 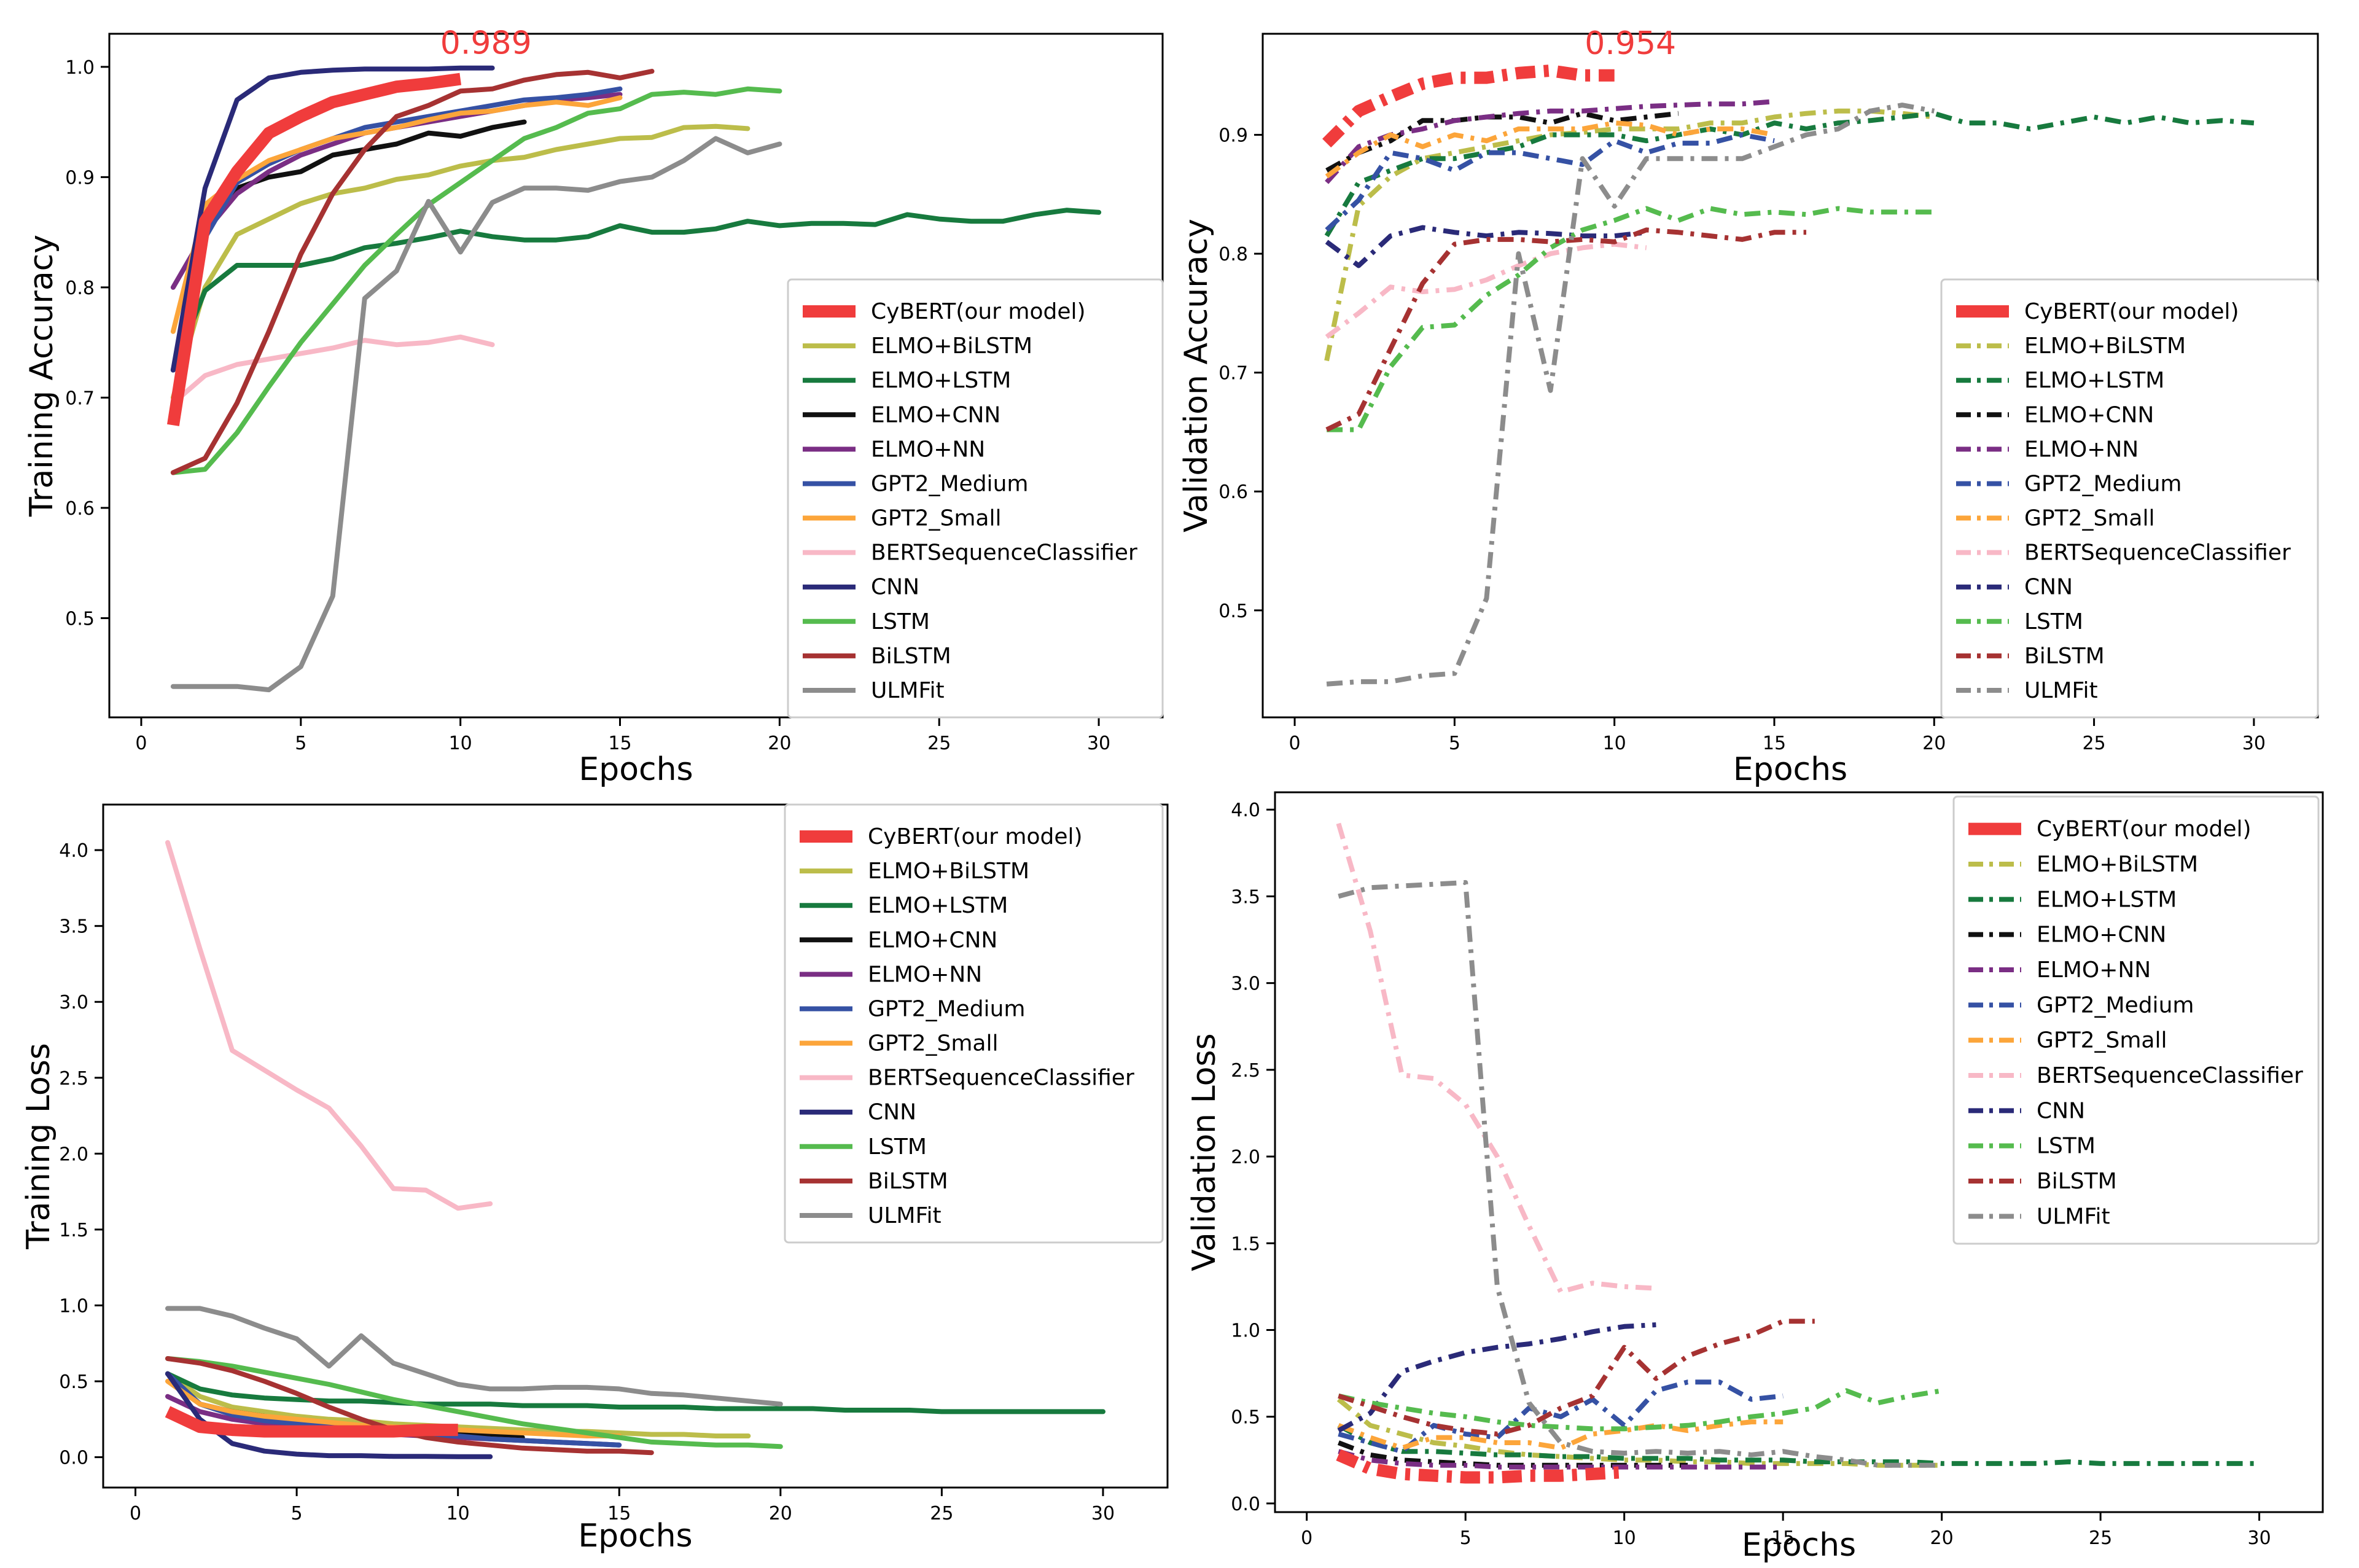 I want to click on series-line-elmo-nn, so click(x=1550, y=141).